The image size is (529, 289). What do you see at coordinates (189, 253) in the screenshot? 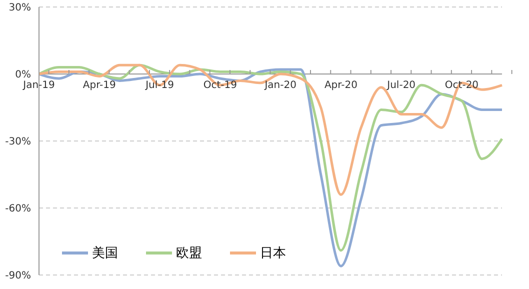
I see `legend-label: 欧盟` at bounding box center [189, 253].